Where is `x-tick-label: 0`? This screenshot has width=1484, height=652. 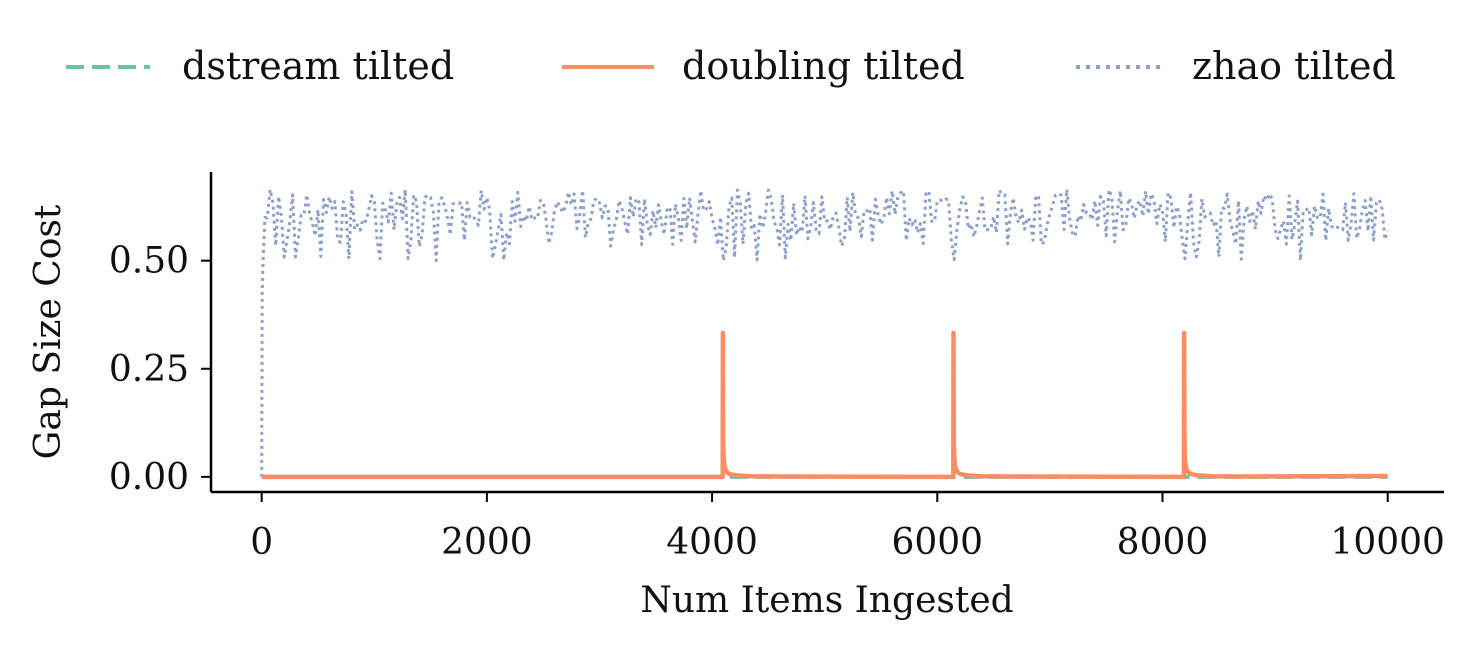
x-tick-label: 0 is located at coordinates (261, 542).